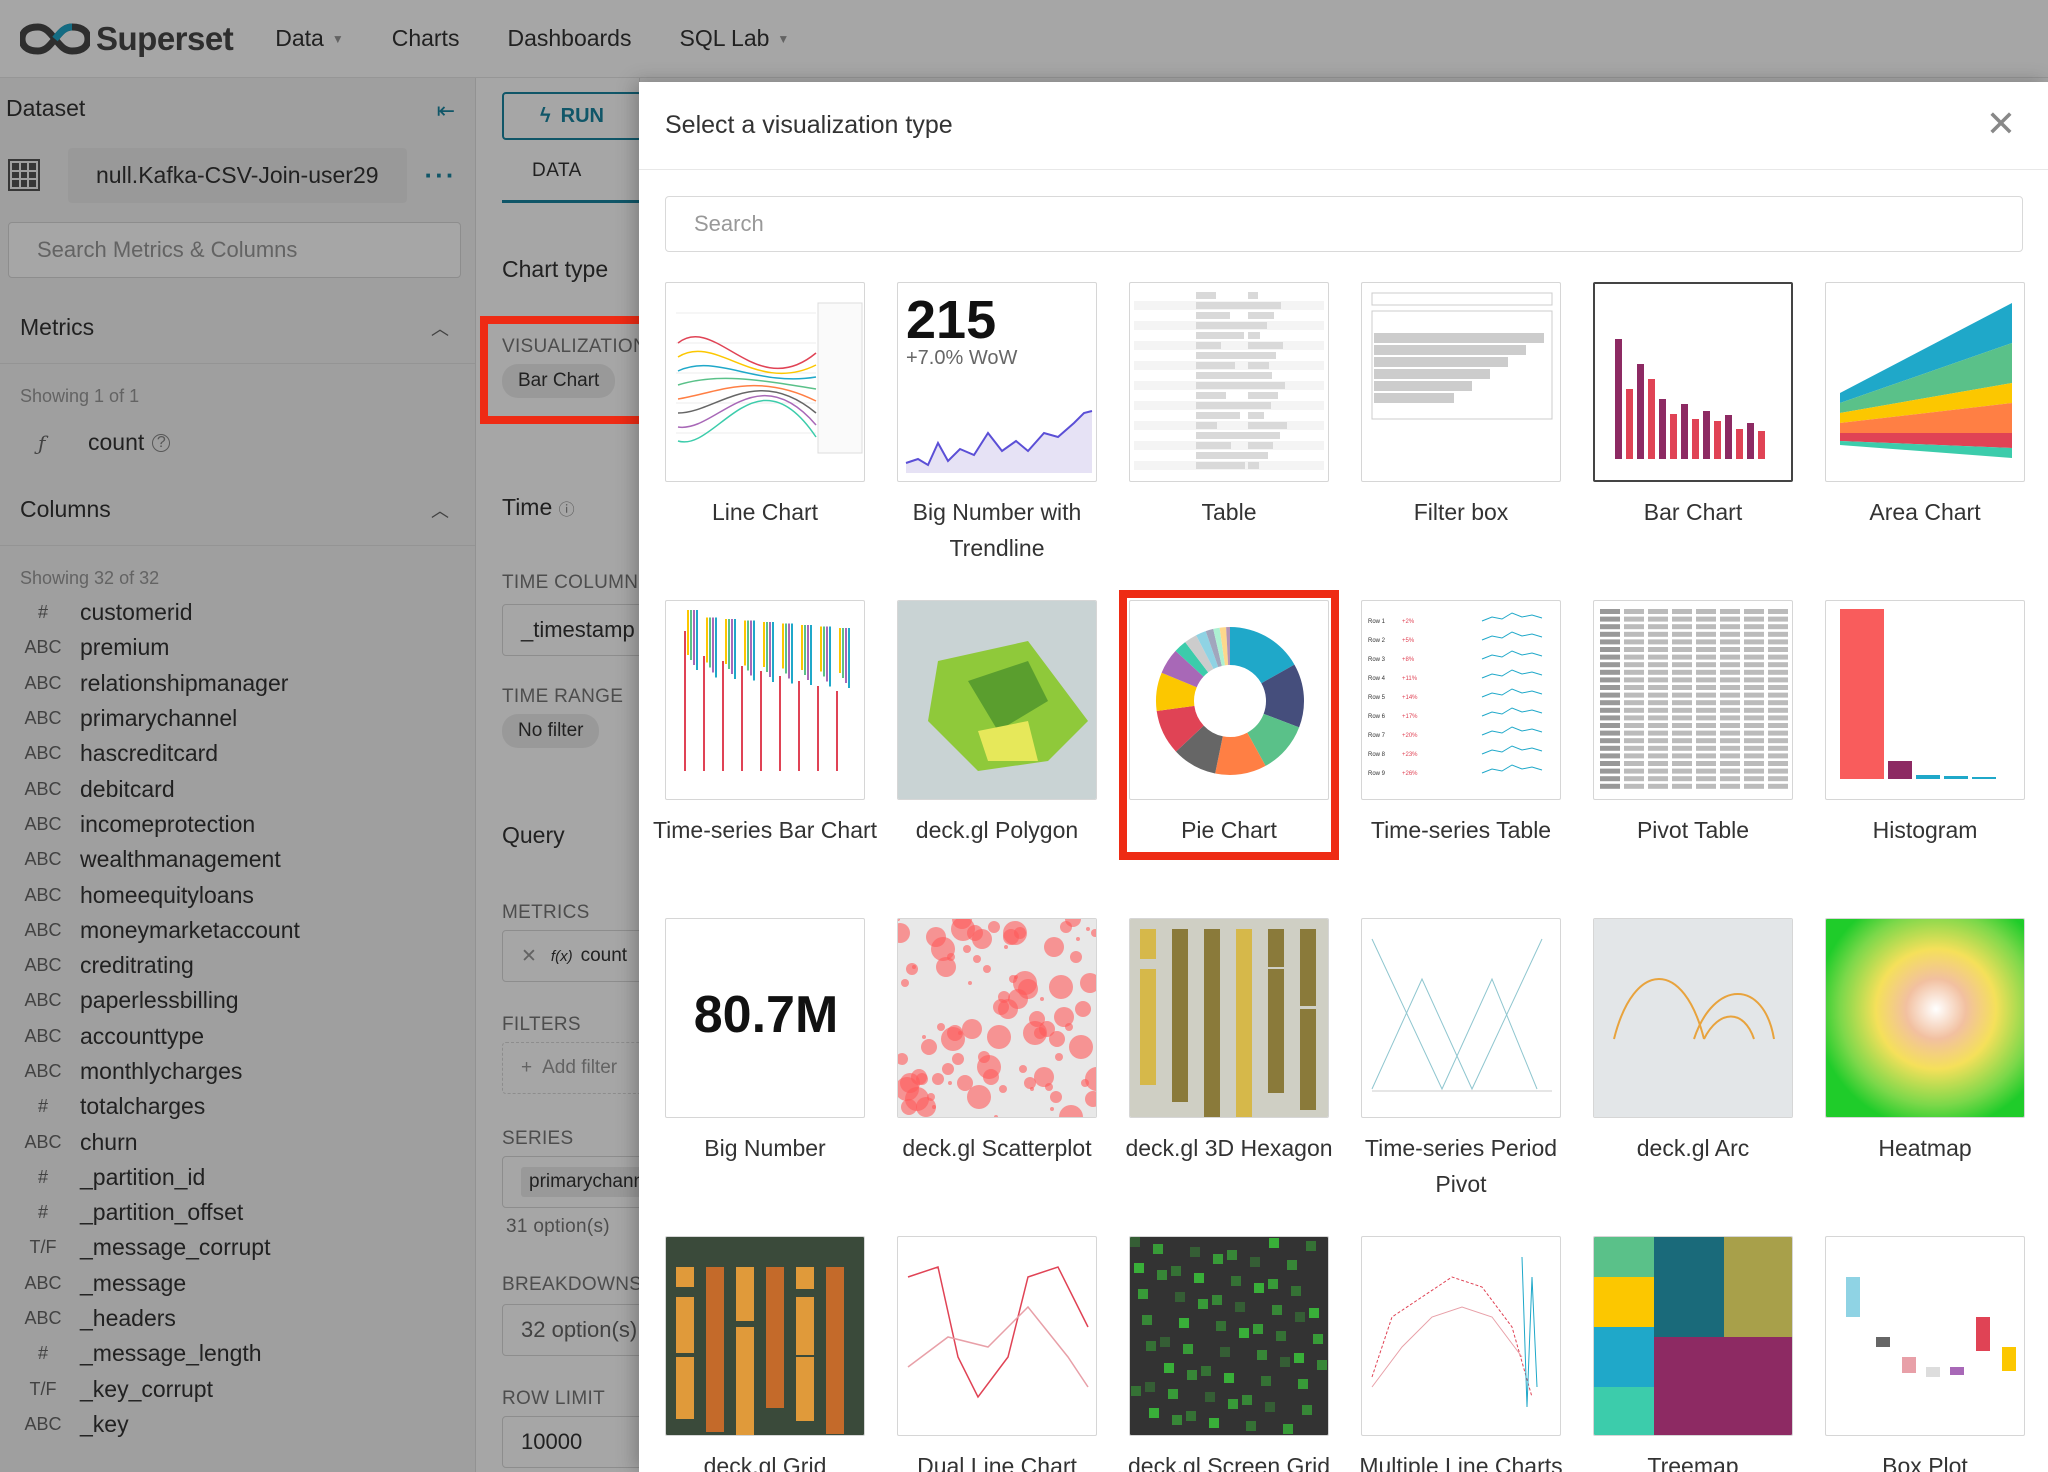 The height and width of the screenshot is (1472, 2048). What do you see at coordinates (161, 442) in the screenshot?
I see `info-icon: ?` at bounding box center [161, 442].